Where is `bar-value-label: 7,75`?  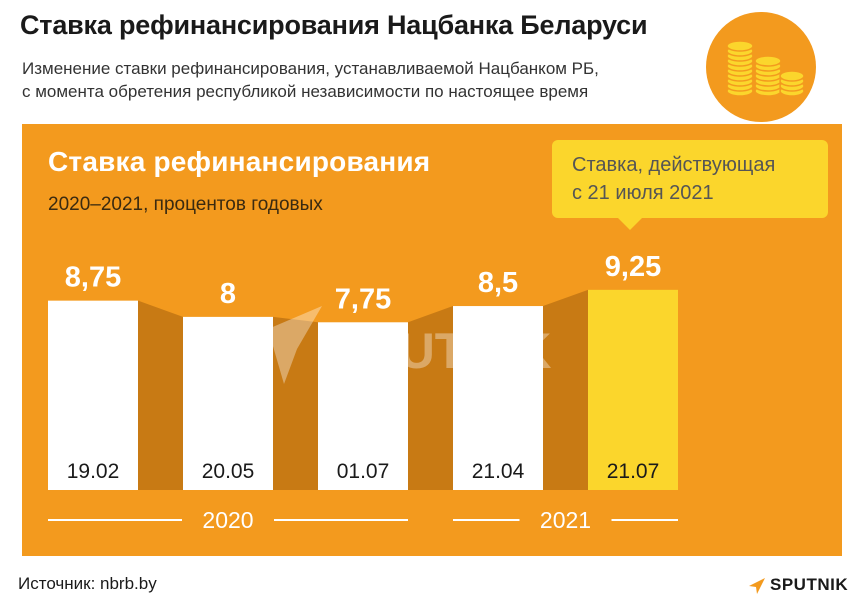 bar-value-label: 7,75 is located at coordinates (363, 299).